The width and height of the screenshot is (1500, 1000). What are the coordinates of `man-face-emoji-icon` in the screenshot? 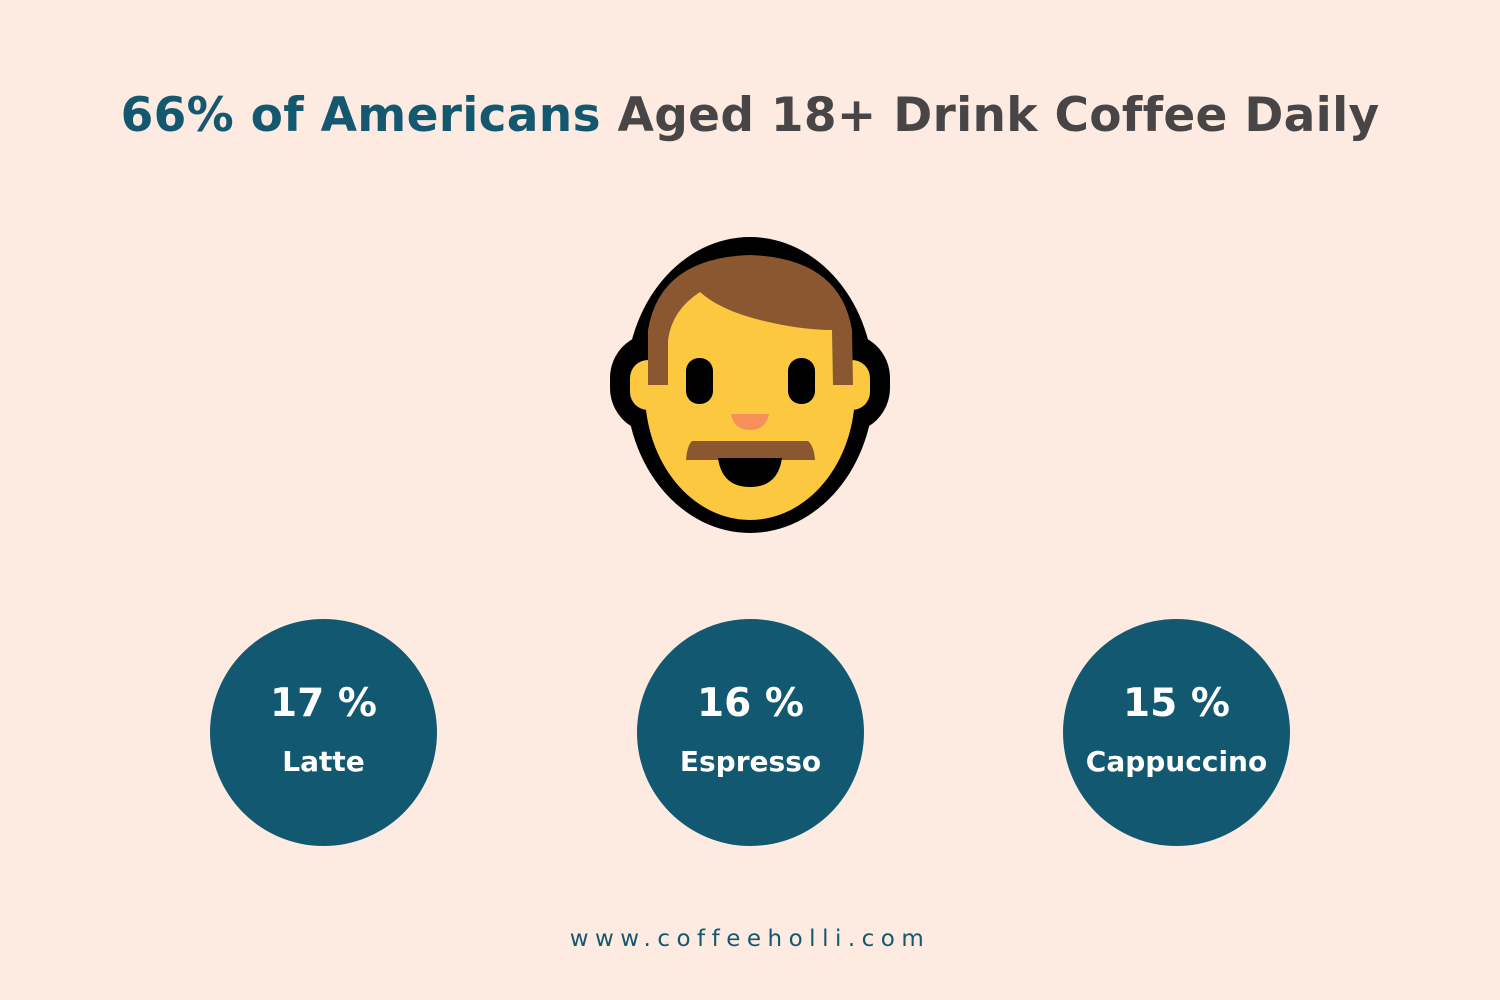 It's located at (750, 385).